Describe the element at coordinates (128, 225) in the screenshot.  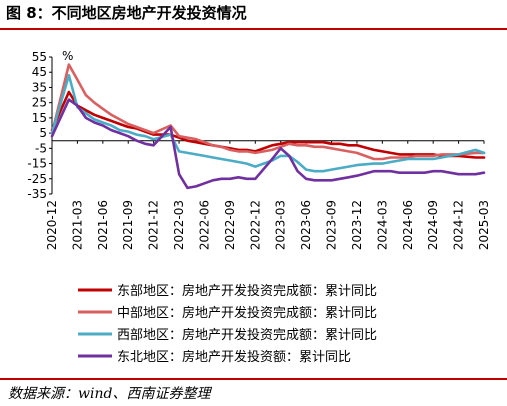
I see `x-tick-label: 2021-09` at that location.